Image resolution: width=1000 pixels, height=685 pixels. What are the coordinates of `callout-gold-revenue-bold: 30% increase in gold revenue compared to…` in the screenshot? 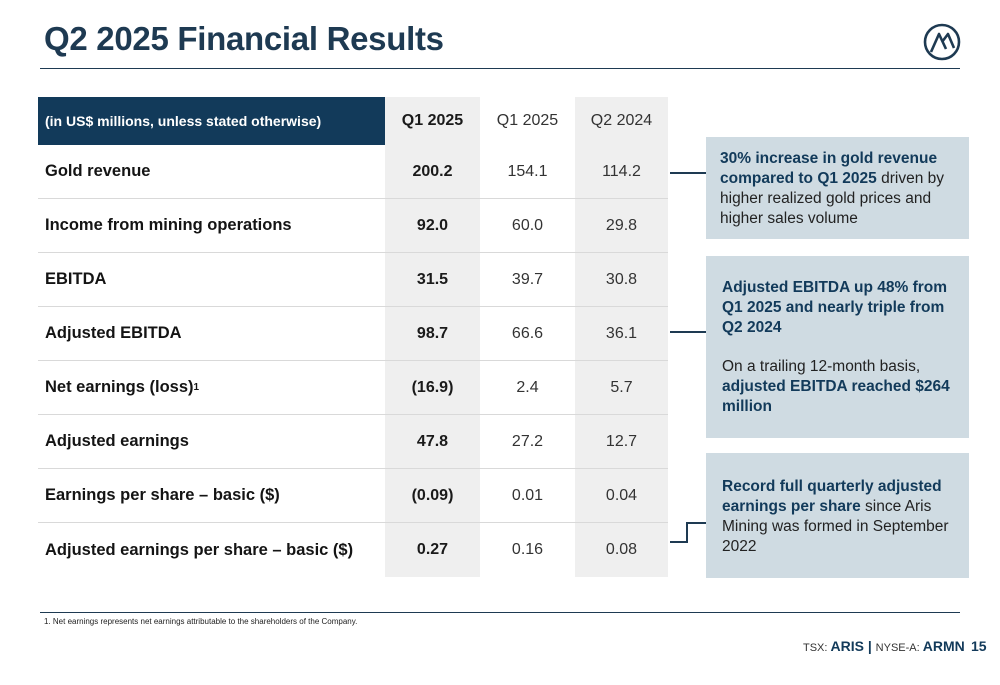 It's located at (829, 168).